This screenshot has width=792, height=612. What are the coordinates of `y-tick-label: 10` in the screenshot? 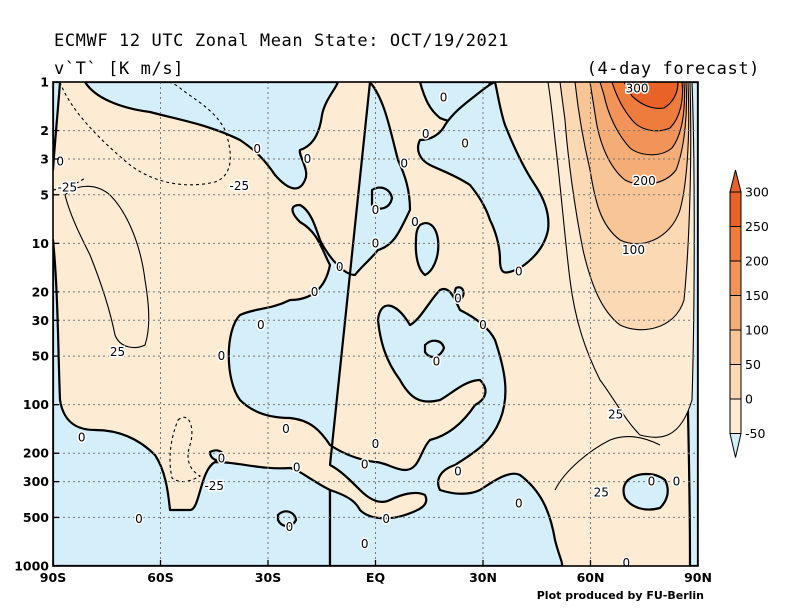 It's located at (41, 243).